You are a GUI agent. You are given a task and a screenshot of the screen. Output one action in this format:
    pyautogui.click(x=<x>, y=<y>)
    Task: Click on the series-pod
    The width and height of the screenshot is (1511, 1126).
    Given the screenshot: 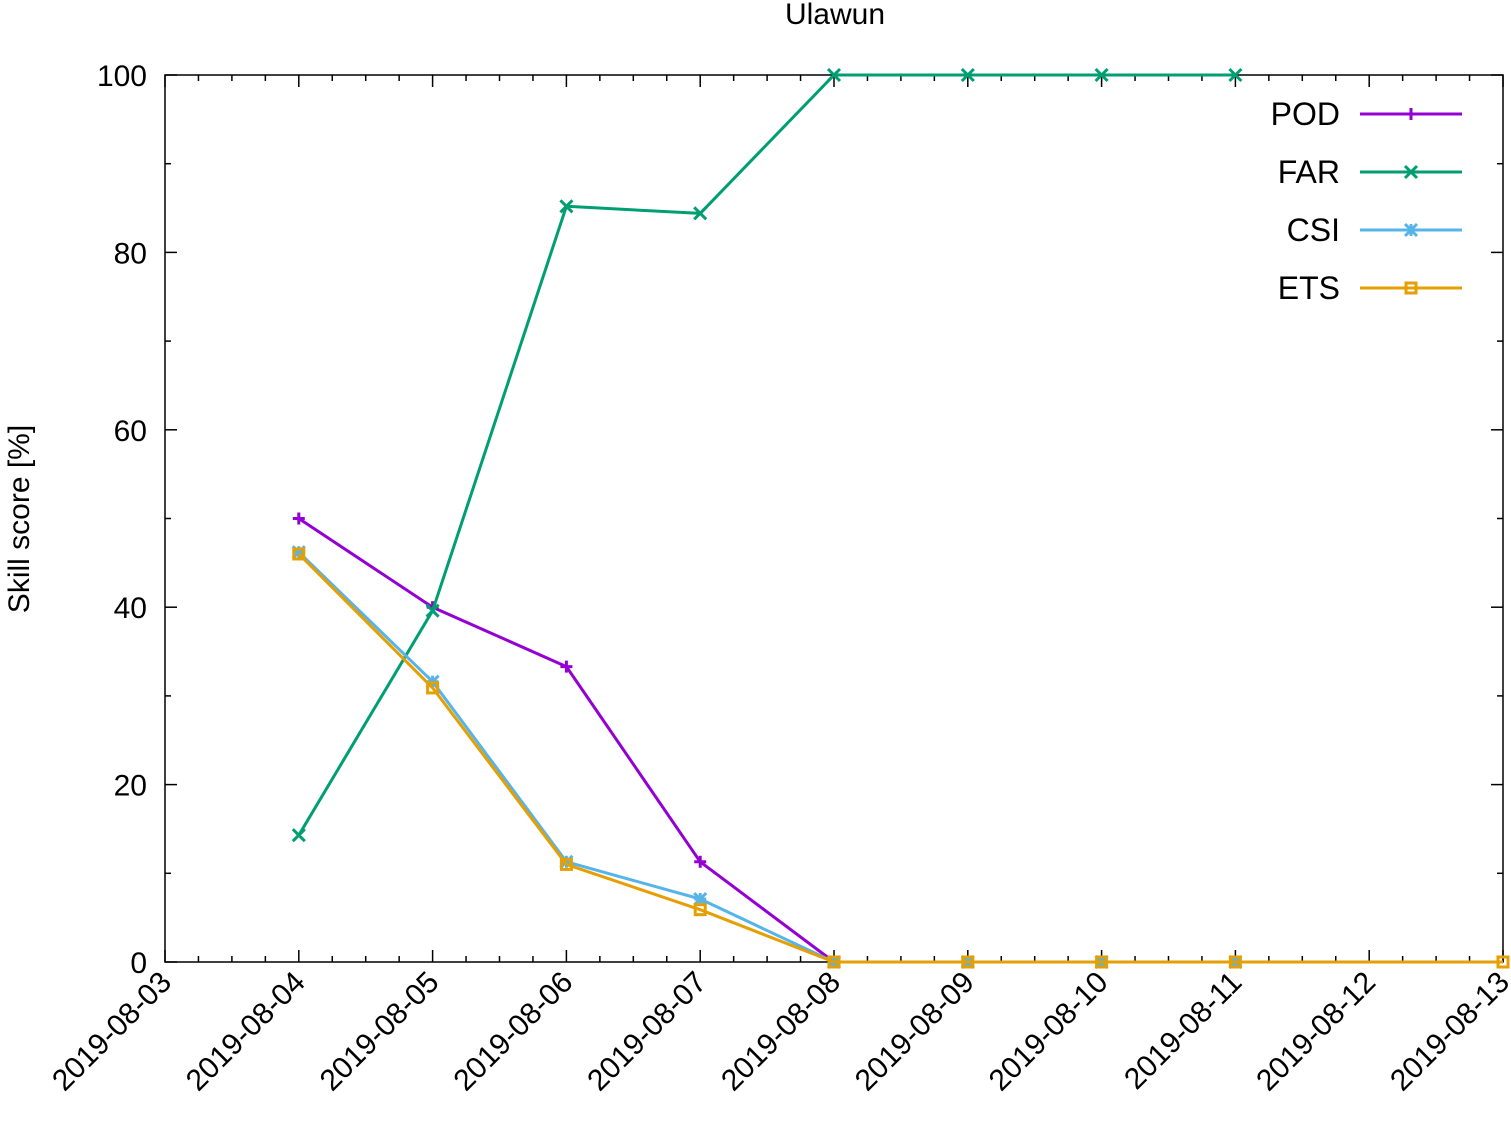 What is the action you would take?
    pyautogui.click(x=566, y=740)
    